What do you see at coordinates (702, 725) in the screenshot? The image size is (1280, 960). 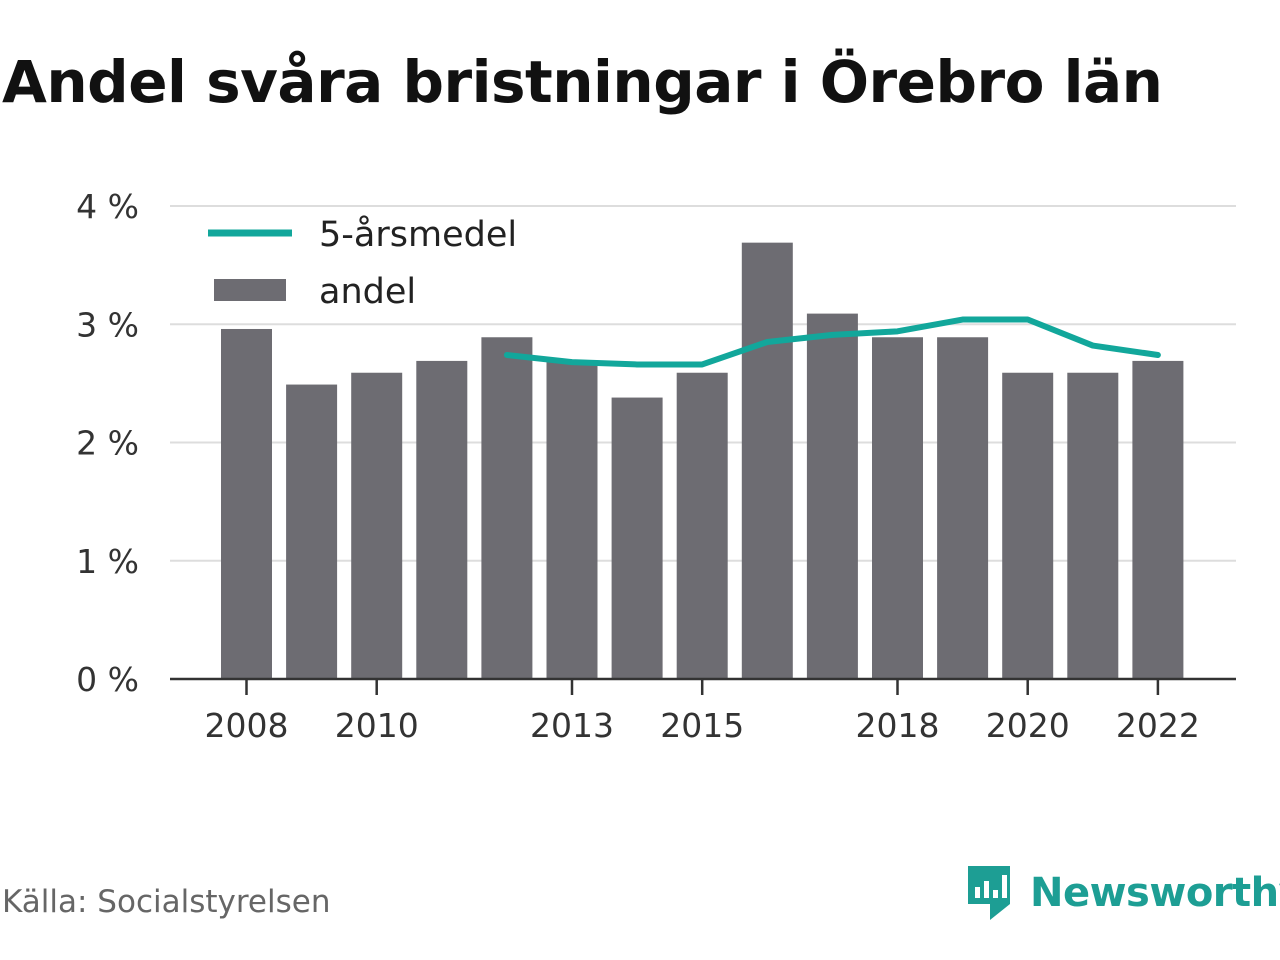 I see `x-tick-label: 2015` at bounding box center [702, 725].